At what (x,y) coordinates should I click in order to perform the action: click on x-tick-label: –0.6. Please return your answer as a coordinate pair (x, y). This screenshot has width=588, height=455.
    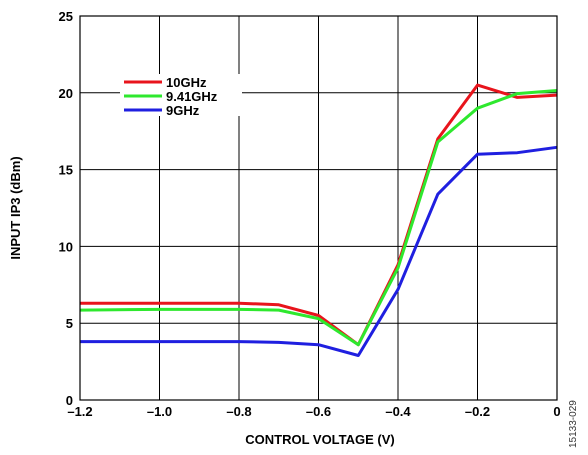
    Looking at the image, I should click on (318, 411).